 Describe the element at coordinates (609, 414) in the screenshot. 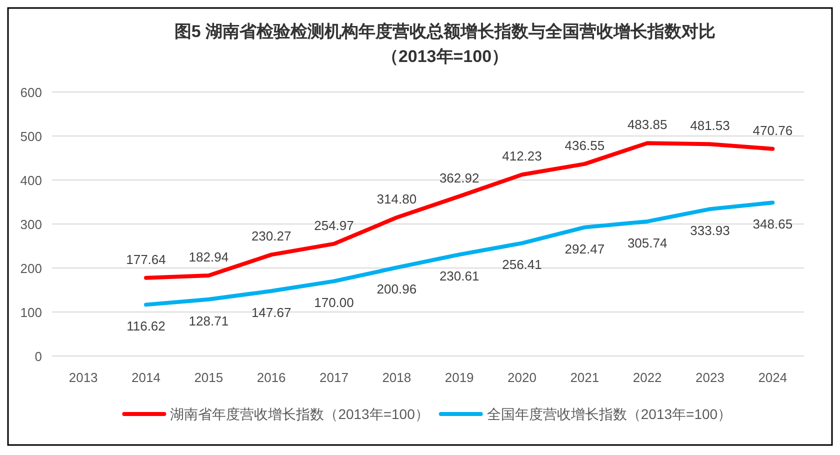

I see `legend-label: 全国年度营收增长指数（2013年=100）` at that location.